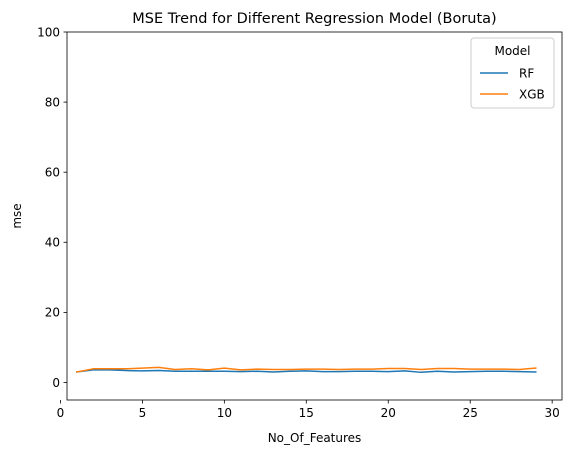 This screenshot has width=573, height=459. I want to click on y-tick-label: 100, so click(48, 32).